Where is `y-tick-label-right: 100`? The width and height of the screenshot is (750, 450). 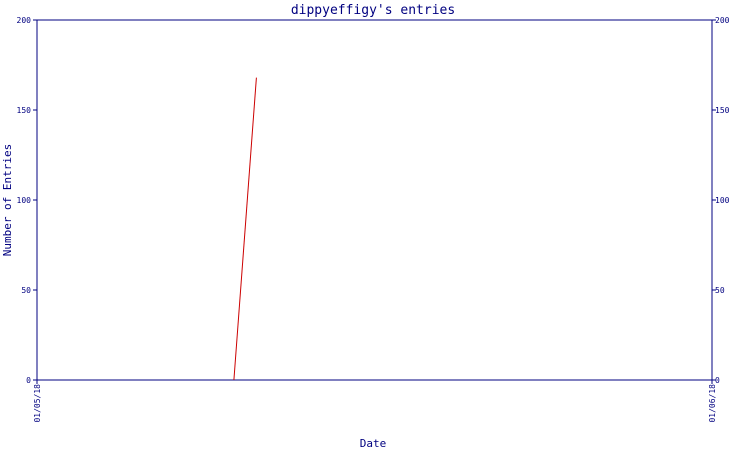 y-tick-label-right: 100 is located at coordinates (722, 200).